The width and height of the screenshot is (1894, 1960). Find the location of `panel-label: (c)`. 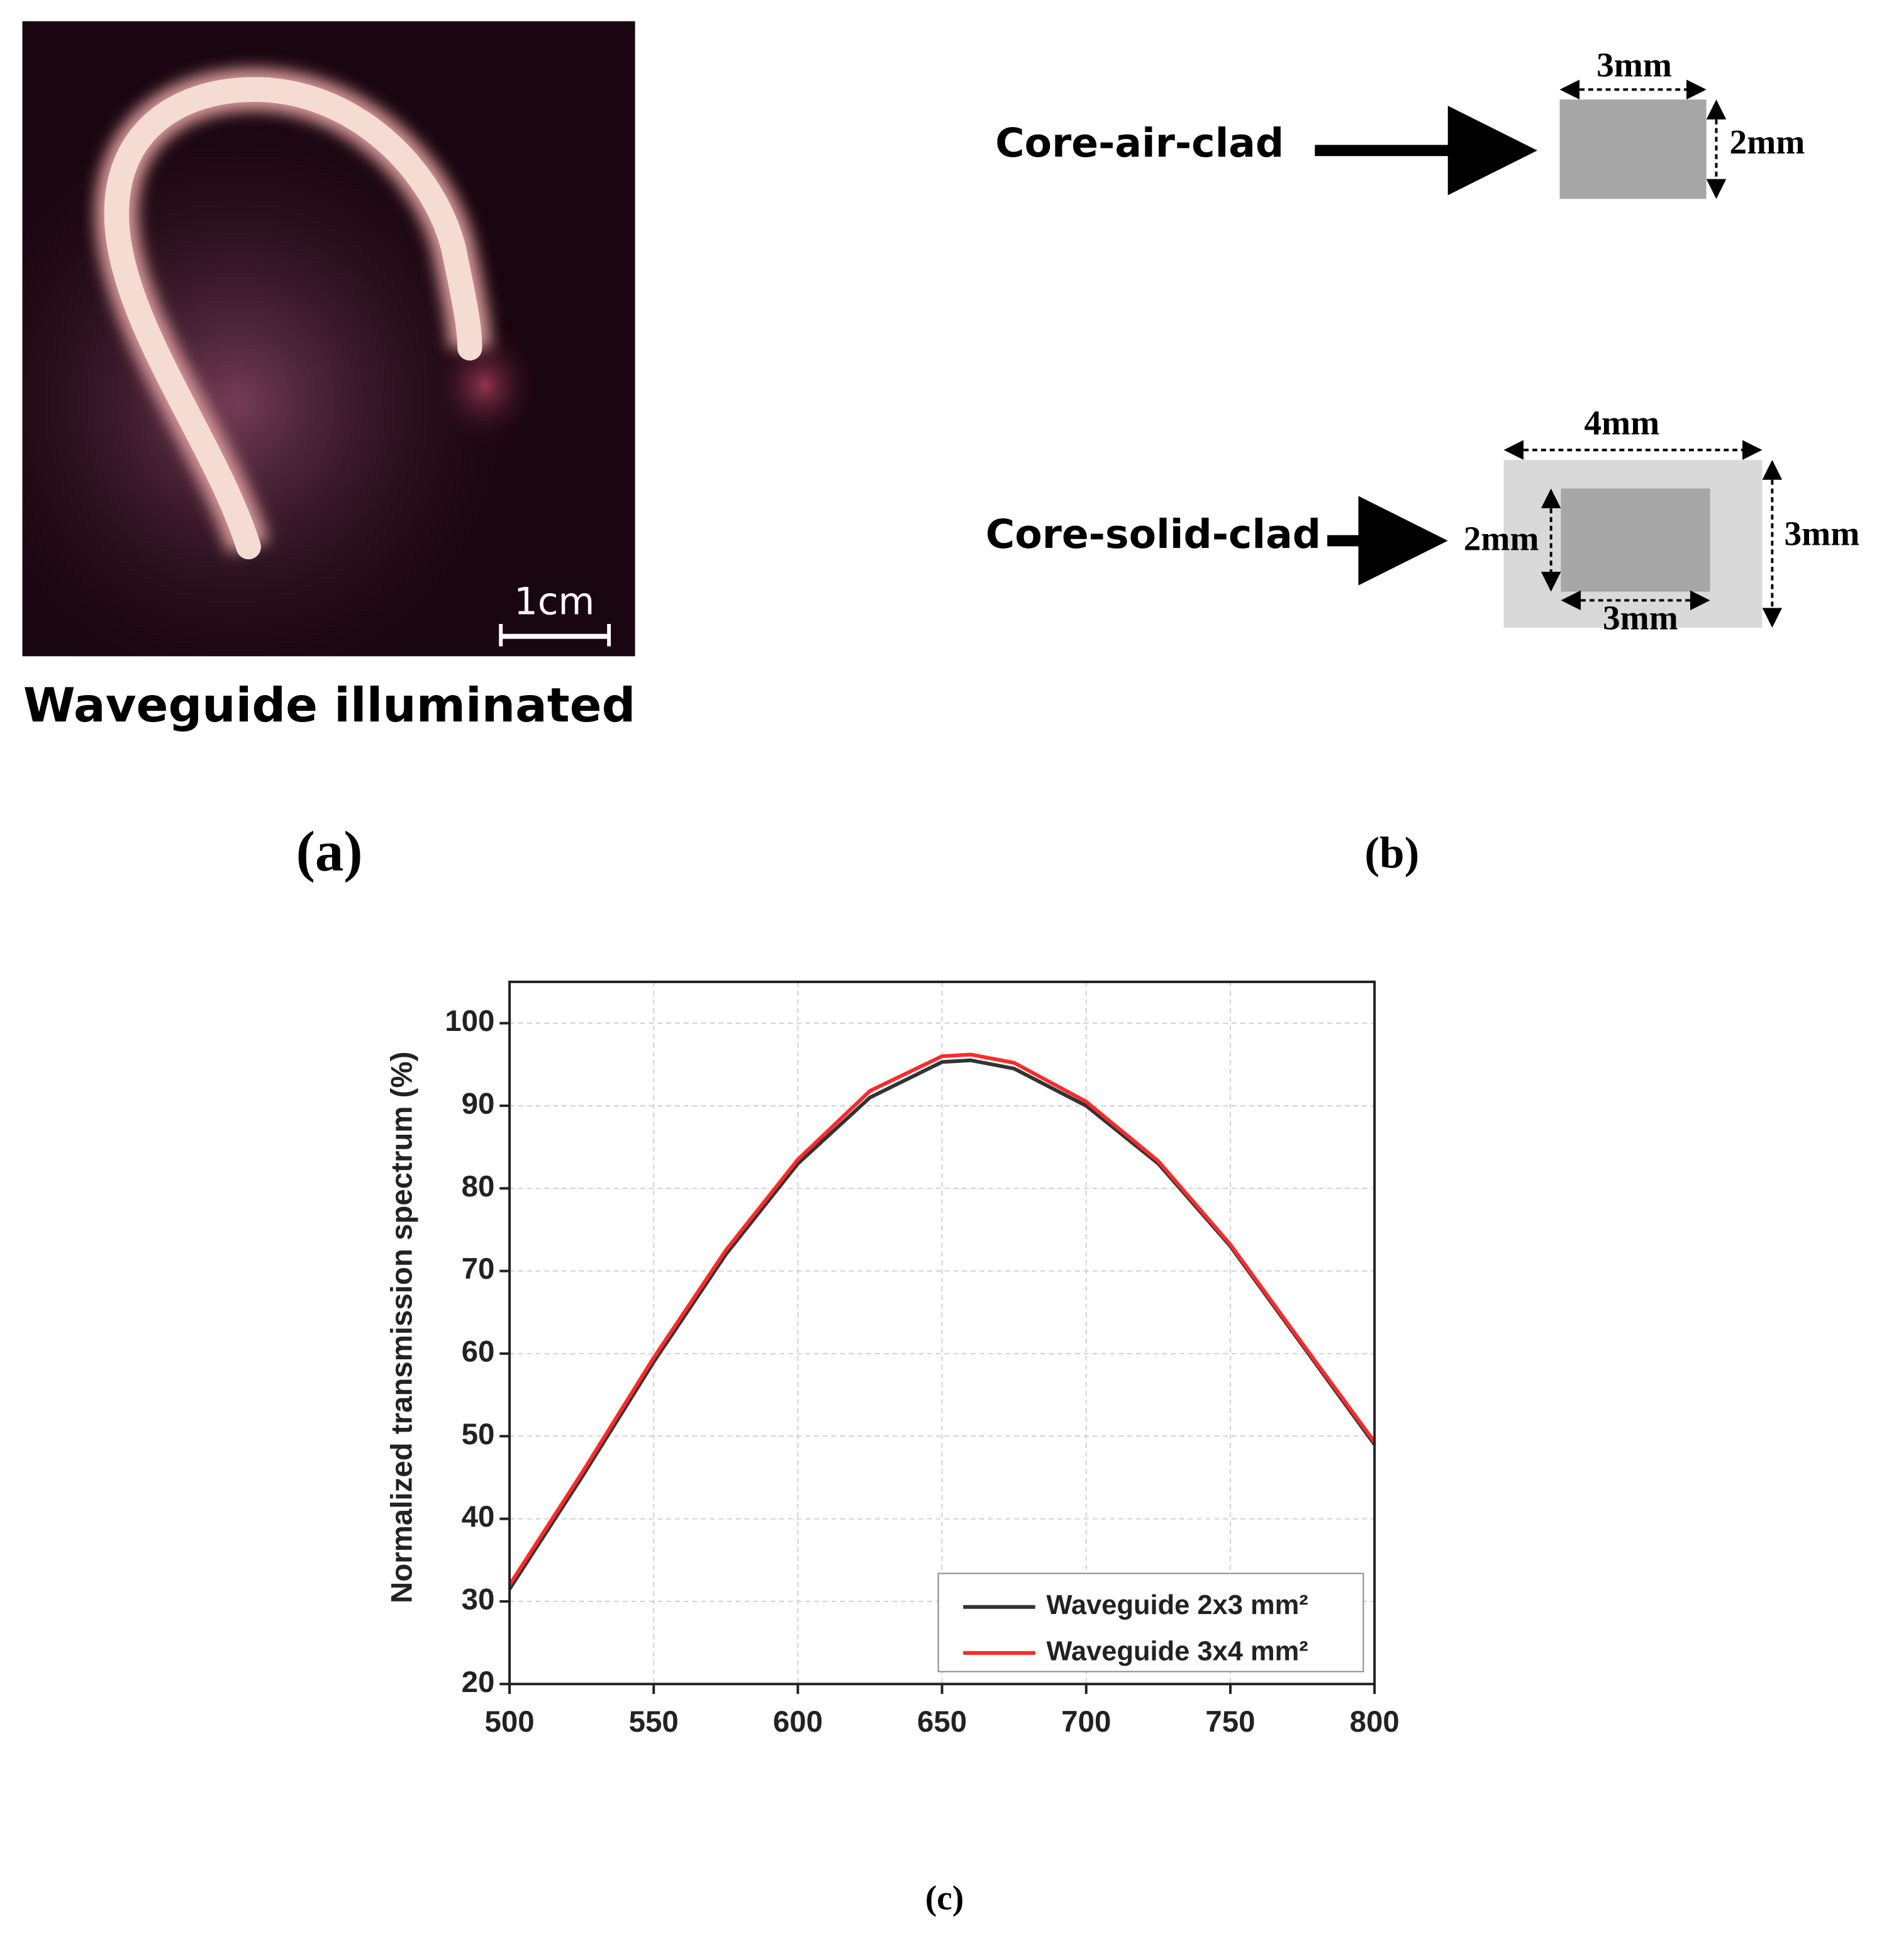

panel-label: (c) is located at coordinates (944, 1898).